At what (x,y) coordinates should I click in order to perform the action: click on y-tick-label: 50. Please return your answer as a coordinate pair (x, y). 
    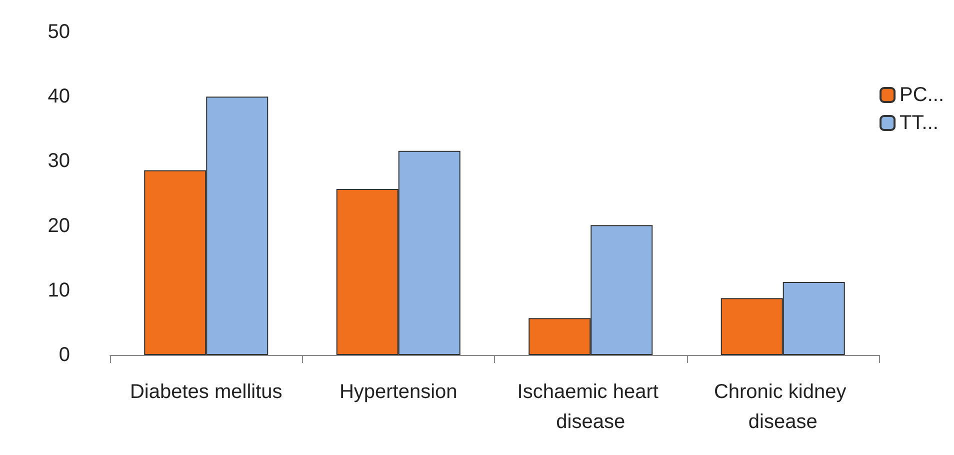
    Looking at the image, I should click on (59, 32).